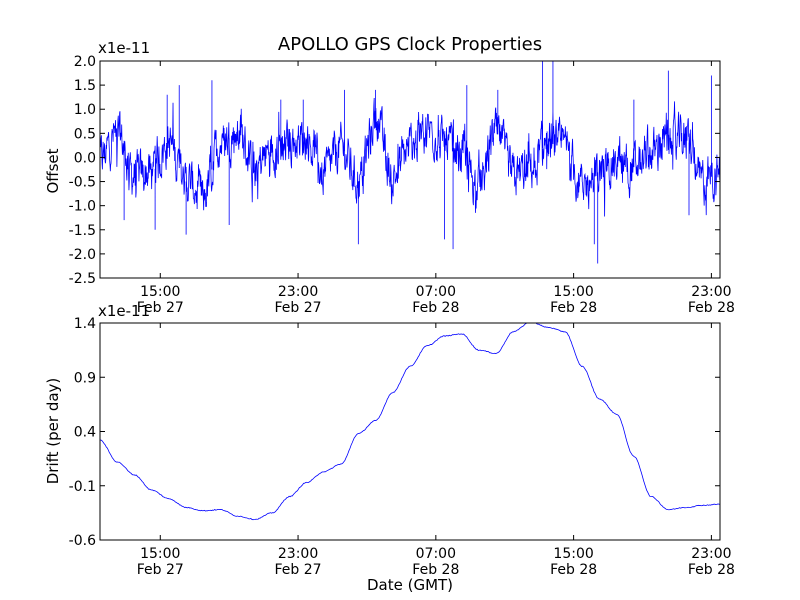 The image size is (800, 600). Describe the element at coordinates (85, 86) in the screenshot. I see `offset-y-tick-label: 1.5` at that location.